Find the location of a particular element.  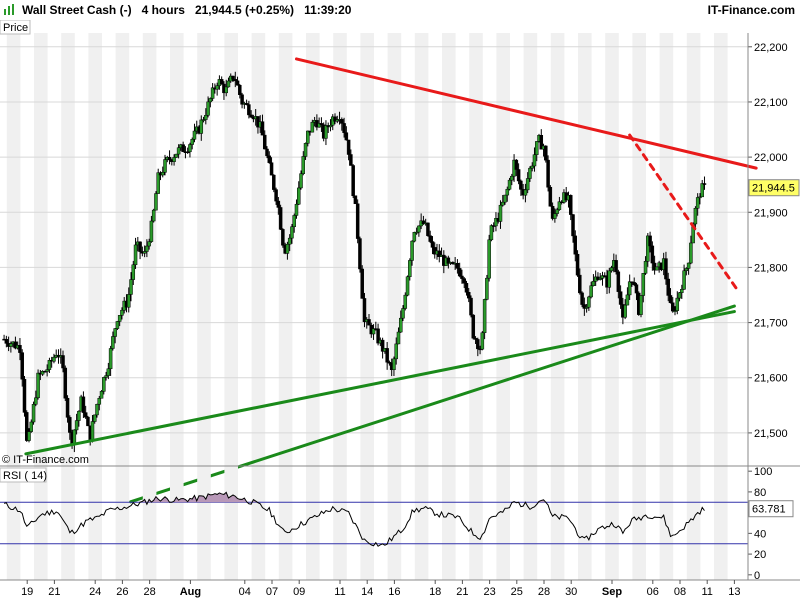

brand-label: IT-Finance.com is located at coordinates (751, 10).